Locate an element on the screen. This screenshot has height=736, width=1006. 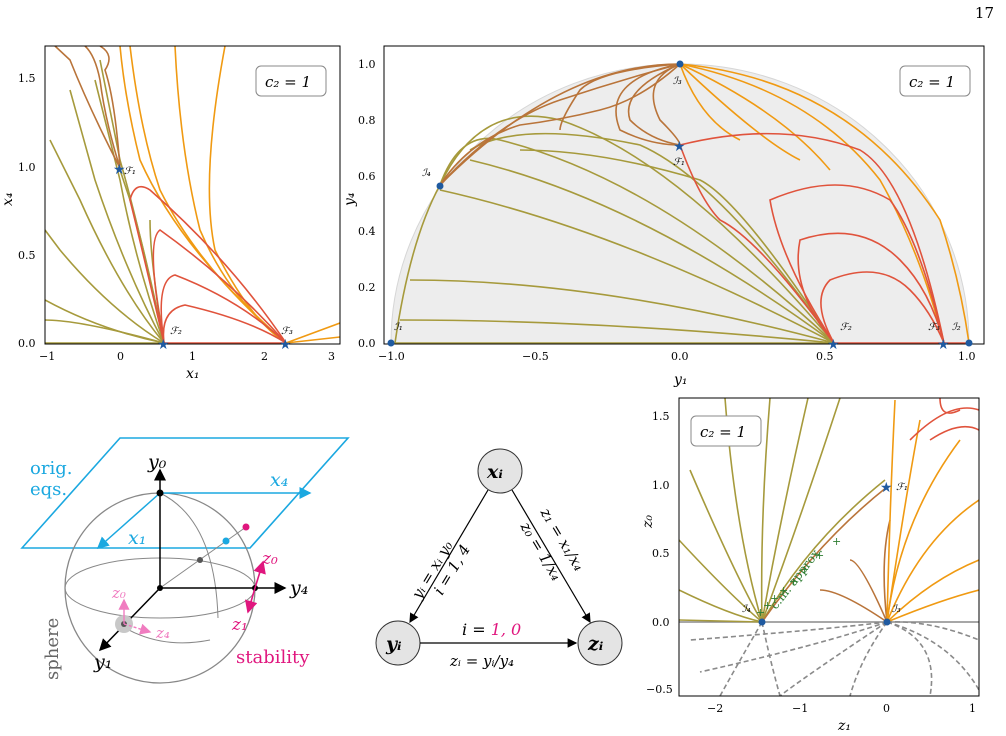
projection-plane is located at coordinates (185, 493).